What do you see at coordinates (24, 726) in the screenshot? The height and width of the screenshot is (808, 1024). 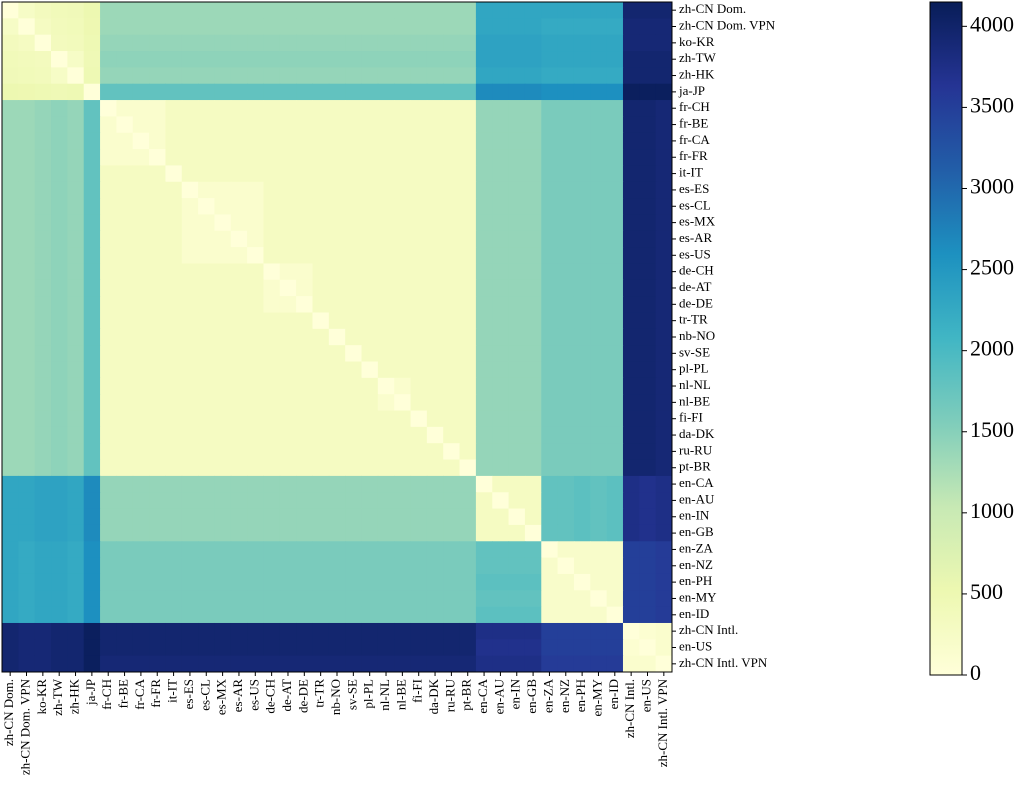 I see `x-tick-label: zh-CN Dom. VPN` at bounding box center [24, 726].